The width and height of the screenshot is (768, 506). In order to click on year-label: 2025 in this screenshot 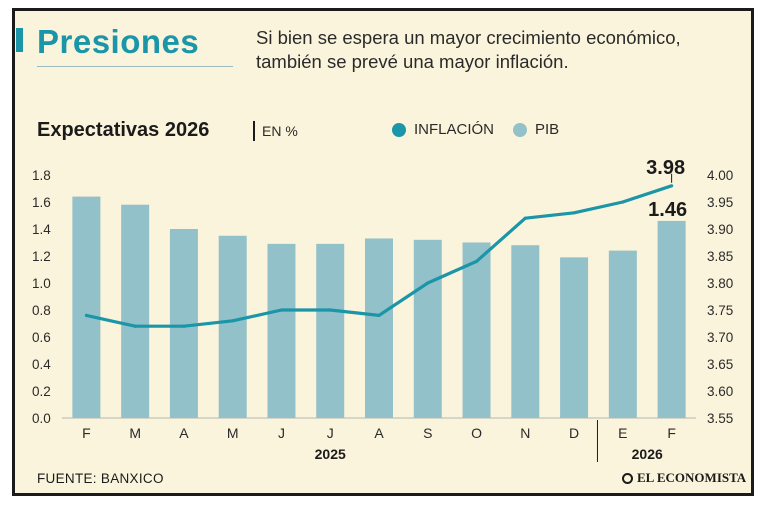, I will do `click(330, 454)`.